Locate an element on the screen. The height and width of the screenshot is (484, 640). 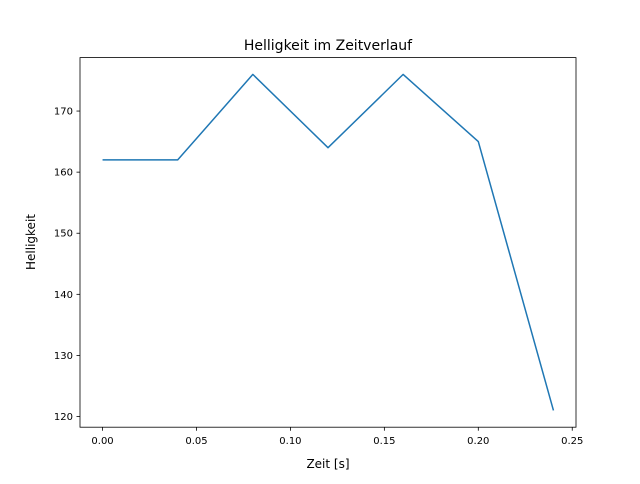
x-axis: 0.00 0.05 0.10 0.15 0.20 0.25 is located at coordinates (337, 437).